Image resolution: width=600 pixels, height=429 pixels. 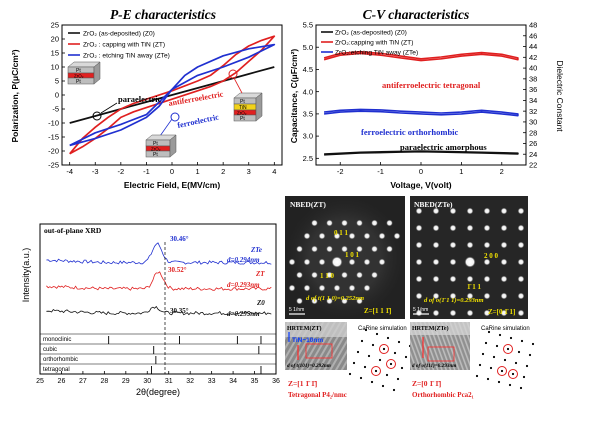 What do you see at coordinates (308, 69) in the screenshot?
I see `cv-ytick-label: 4.5` at bounding box center [308, 69].